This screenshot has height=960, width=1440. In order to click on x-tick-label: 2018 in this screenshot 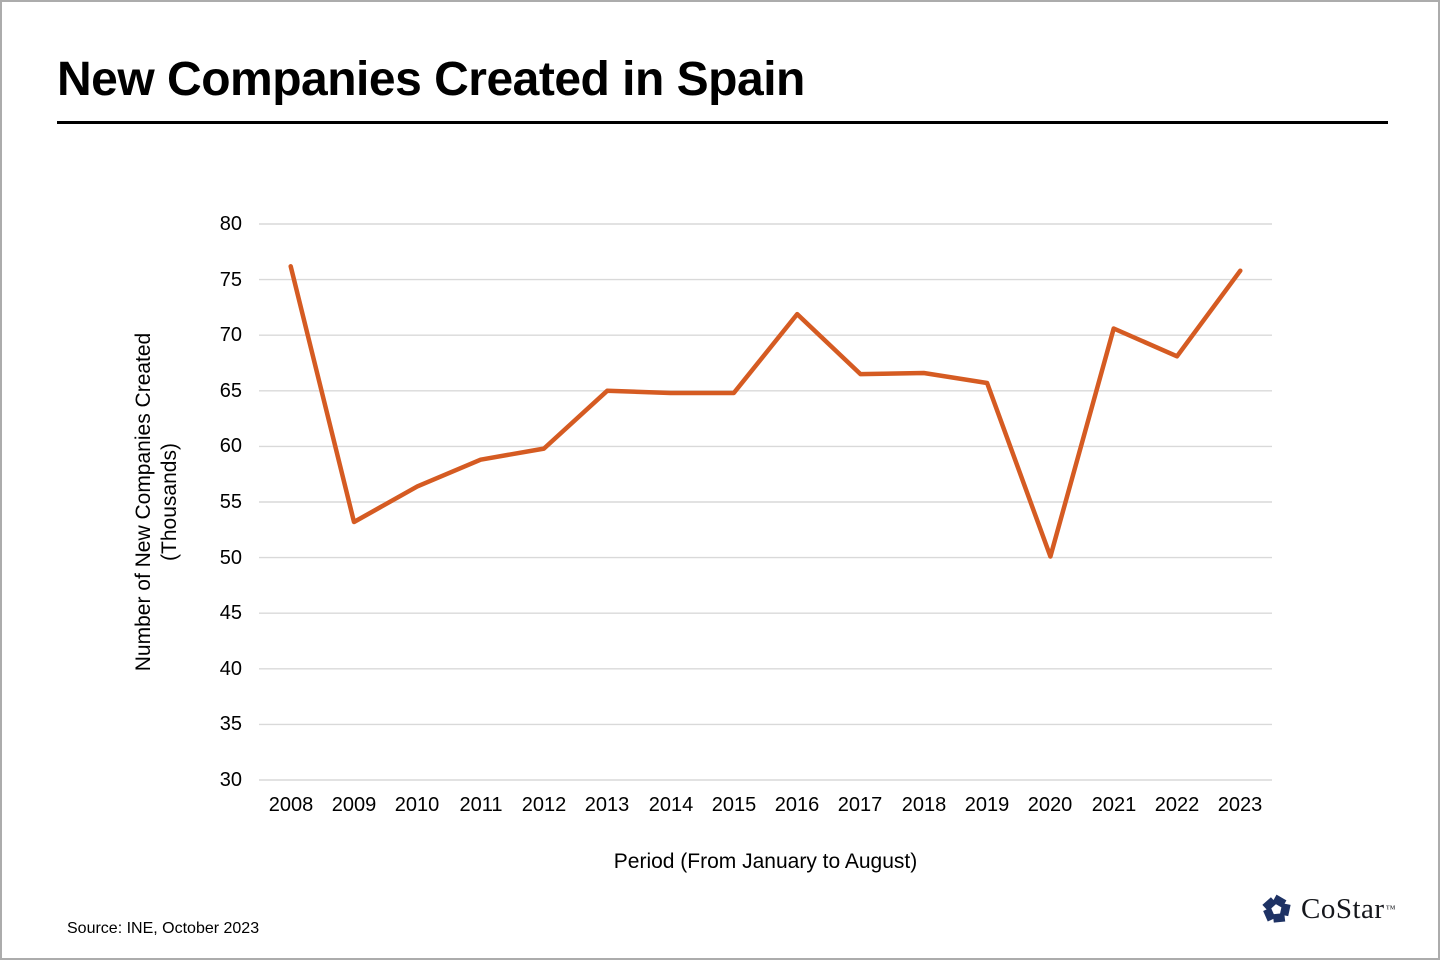, I will do `click(924, 805)`.